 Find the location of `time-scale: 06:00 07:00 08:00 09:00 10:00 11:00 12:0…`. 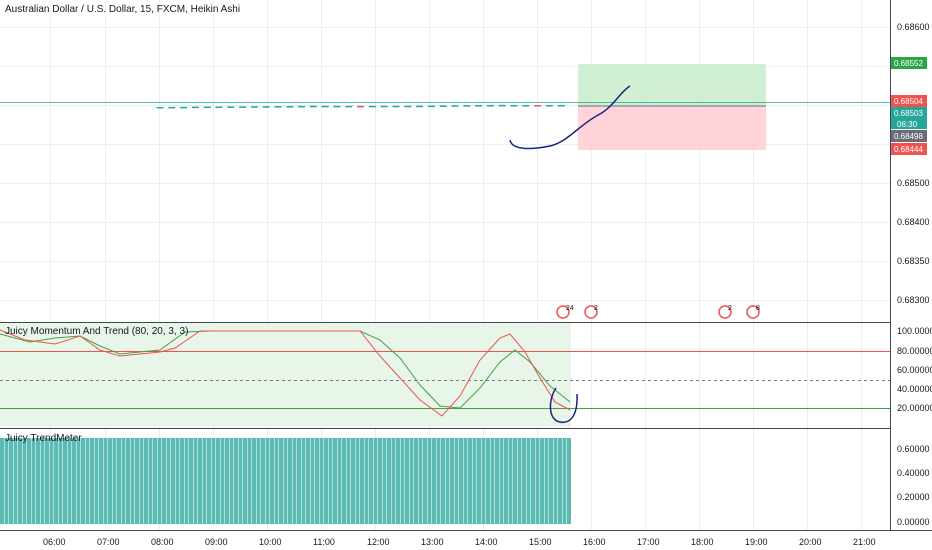

time-scale: 06:00 07:00 08:00 09:00 10:00 11:00 12:0… is located at coordinates (466, 539).